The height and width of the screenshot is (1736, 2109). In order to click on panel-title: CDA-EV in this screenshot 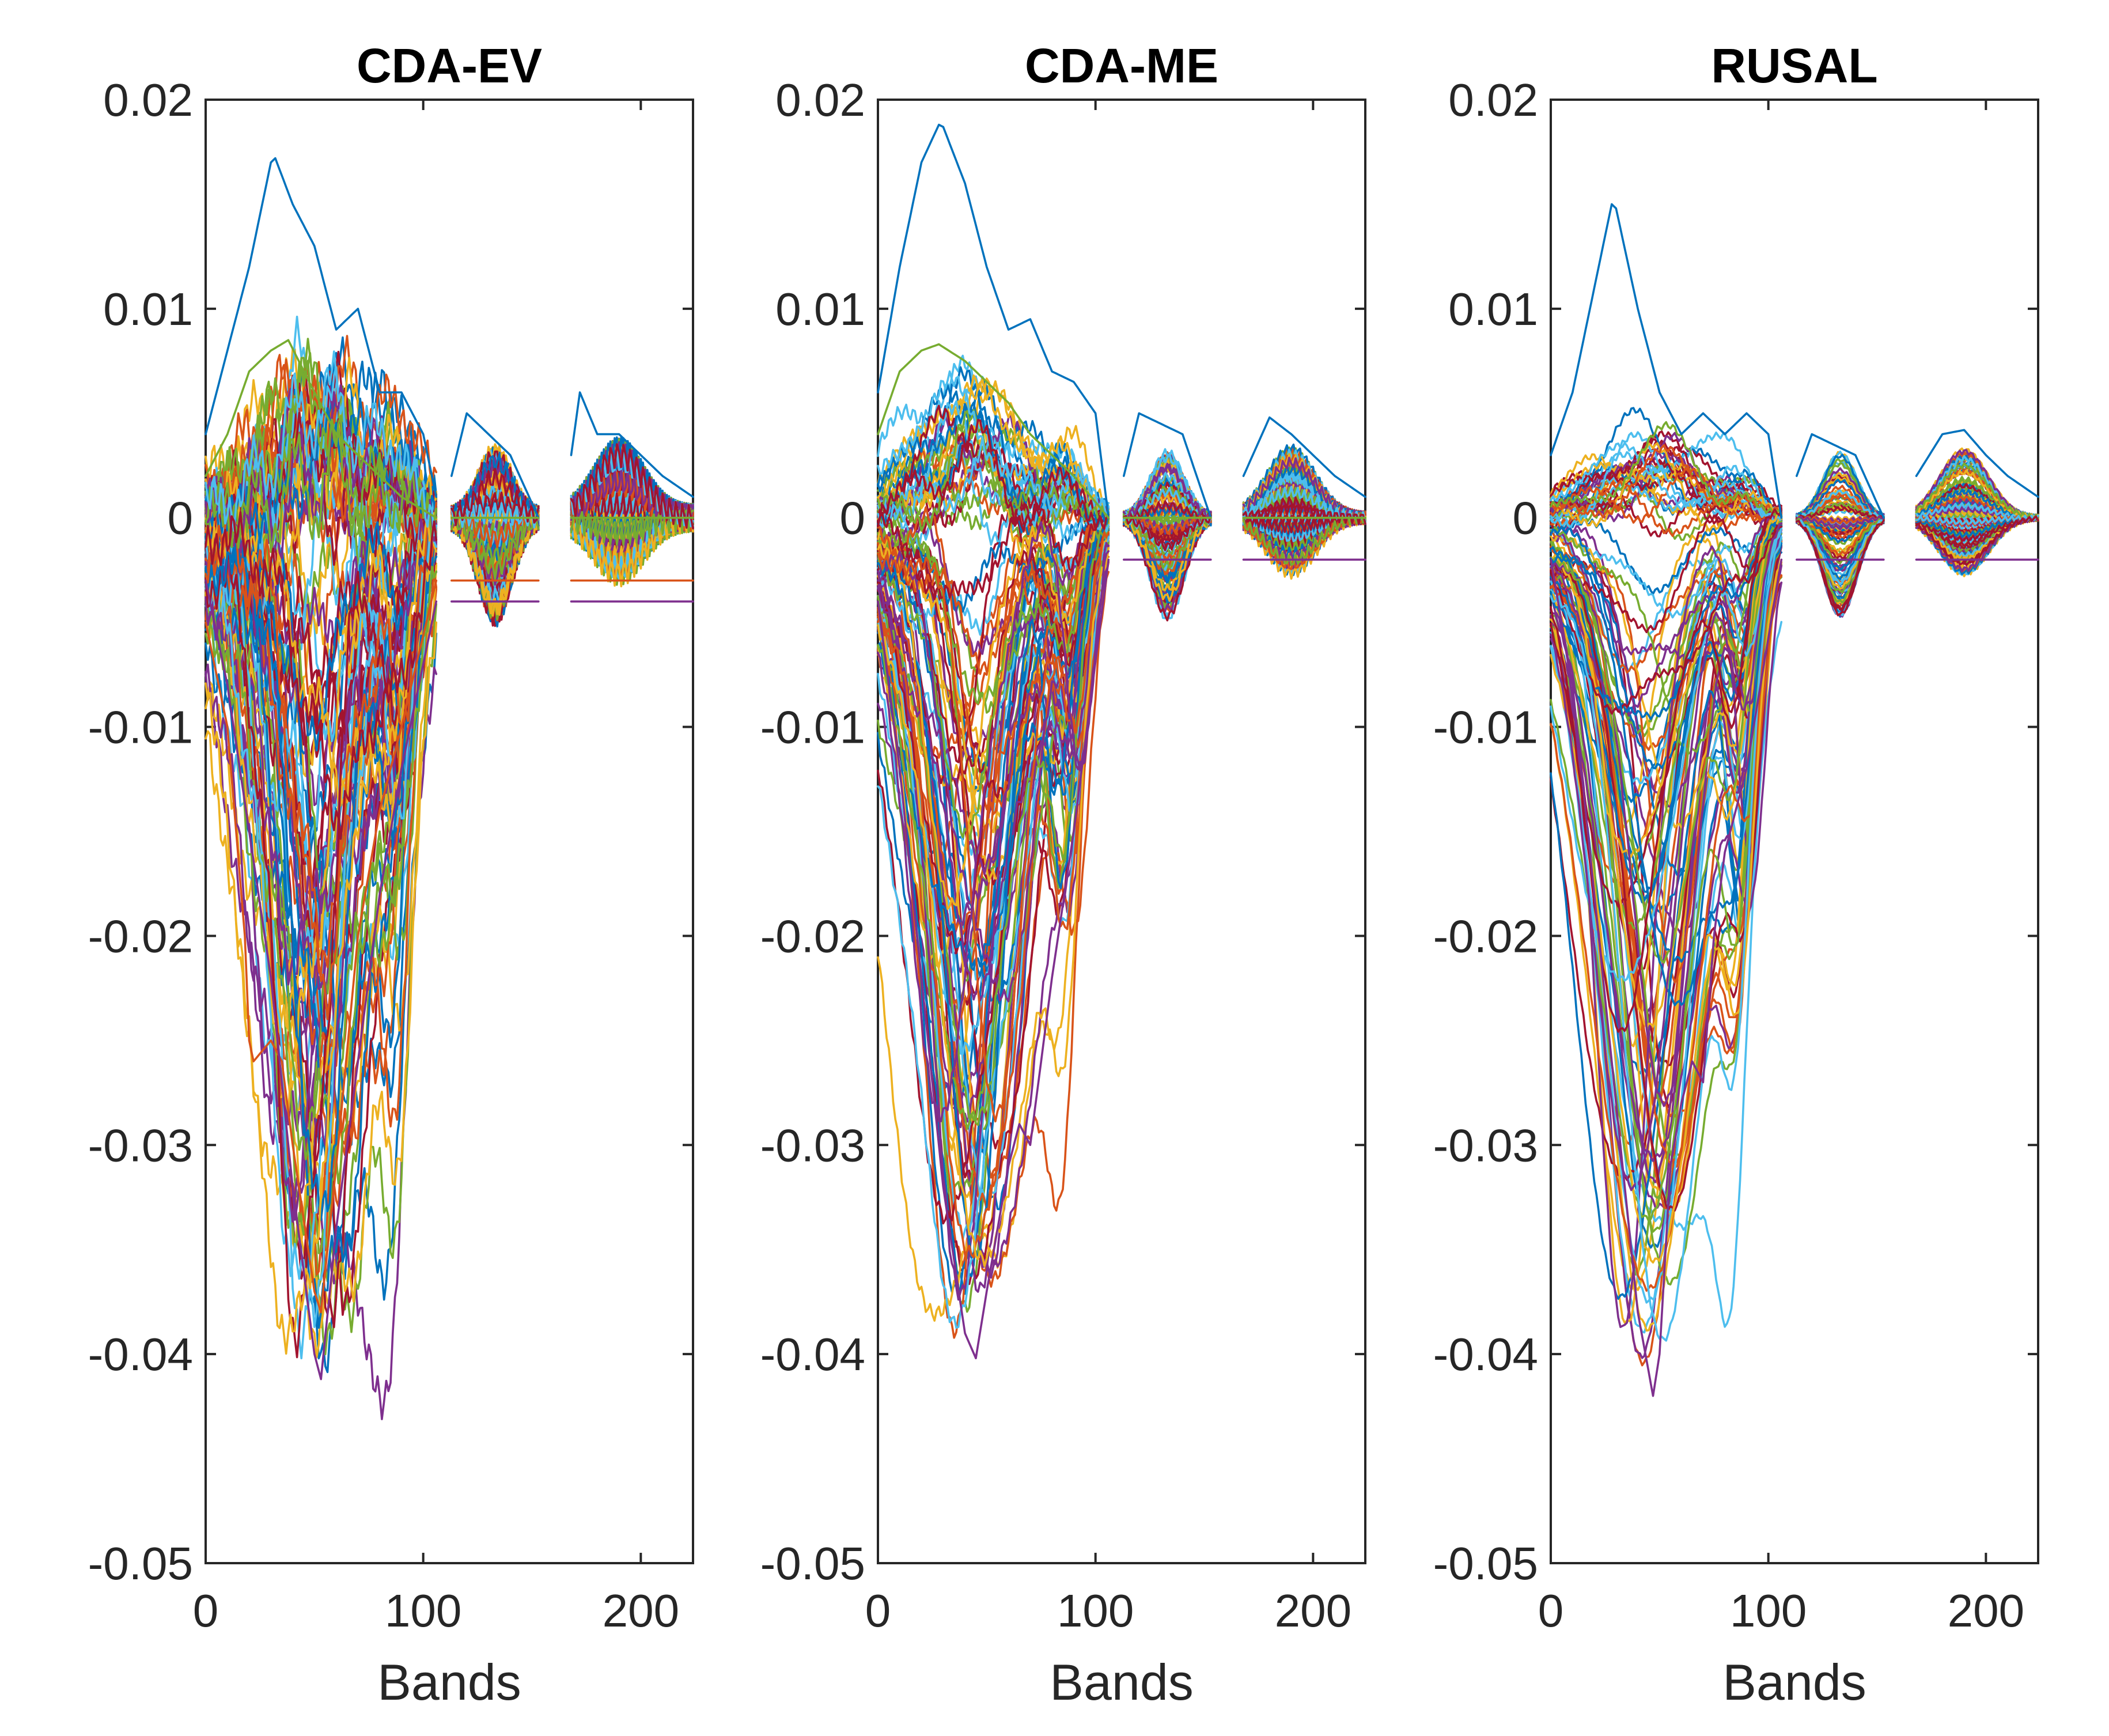, I will do `click(450, 66)`.